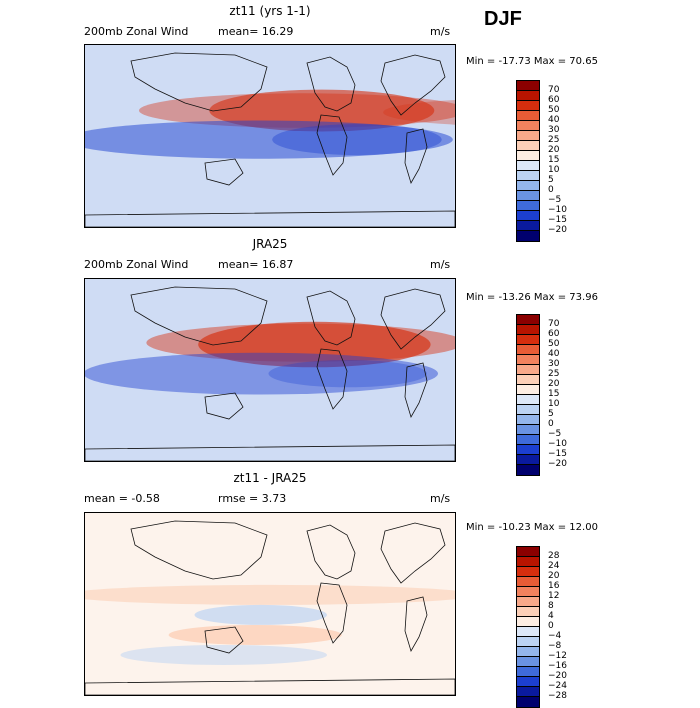 This screenshot has height=708, width=700. Describe the element at coordinates (270, 11) in the screenshot. I see `panel-title: zt11 (yrs 1-1)` at that location.